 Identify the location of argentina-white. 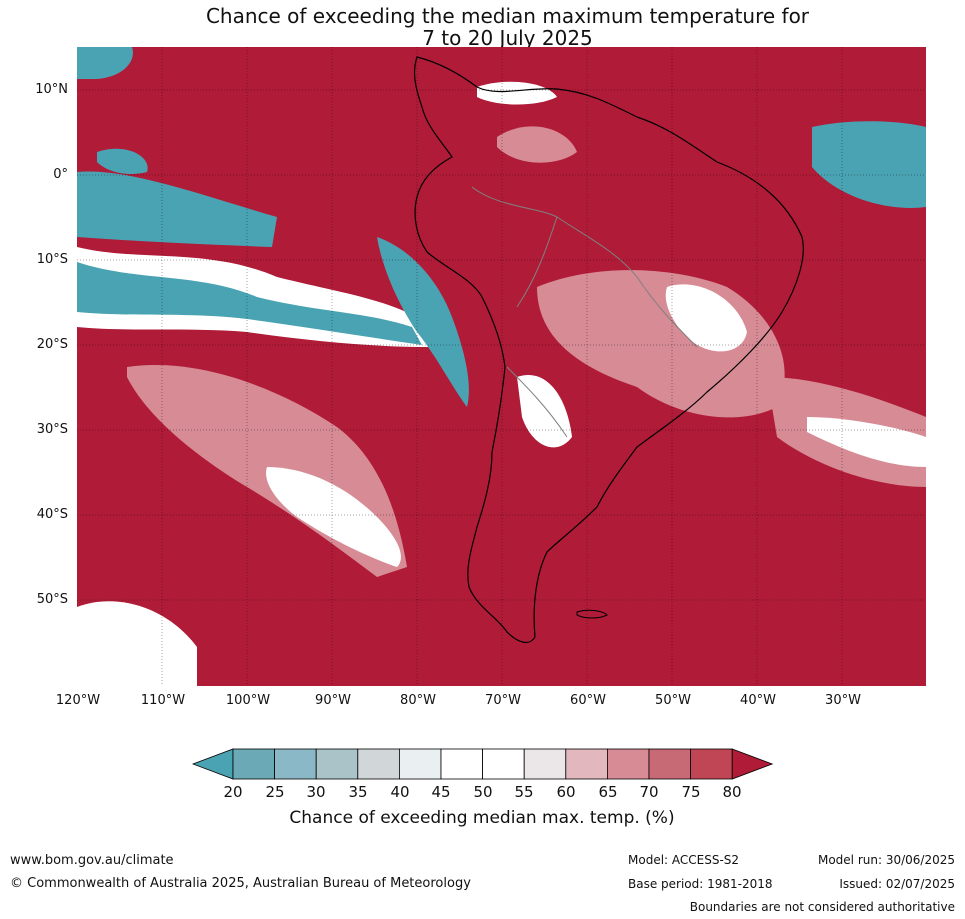
(544, 411).